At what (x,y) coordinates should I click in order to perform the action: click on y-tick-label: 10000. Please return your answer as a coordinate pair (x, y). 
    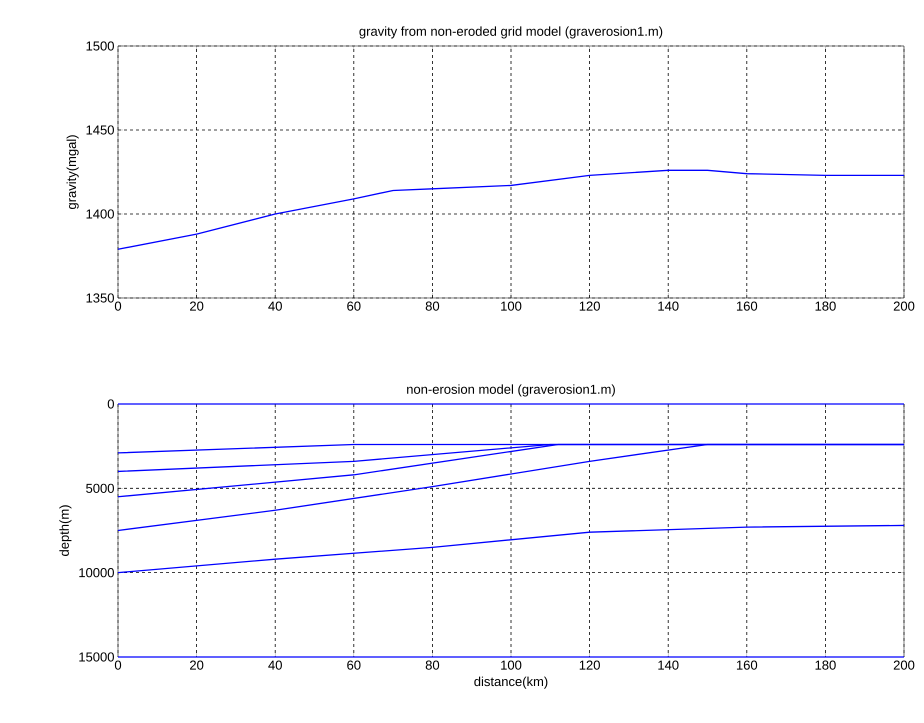
    Looking at the image, I should click on (96, 573).